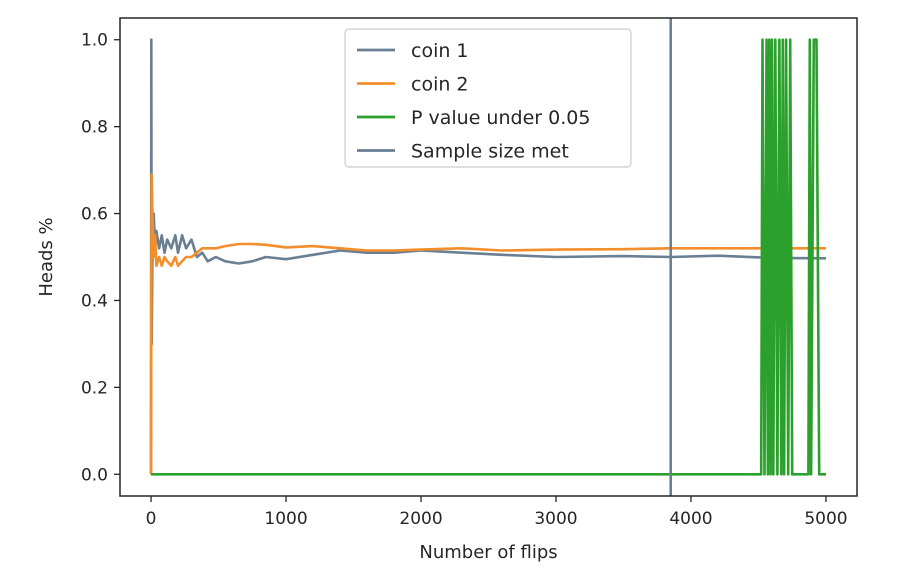 The width and height of the screenshot is (900, 572). Describe the element at coordinates (46, 256) in the screenshot. I see `y-axis-label: Heads %` at that location.